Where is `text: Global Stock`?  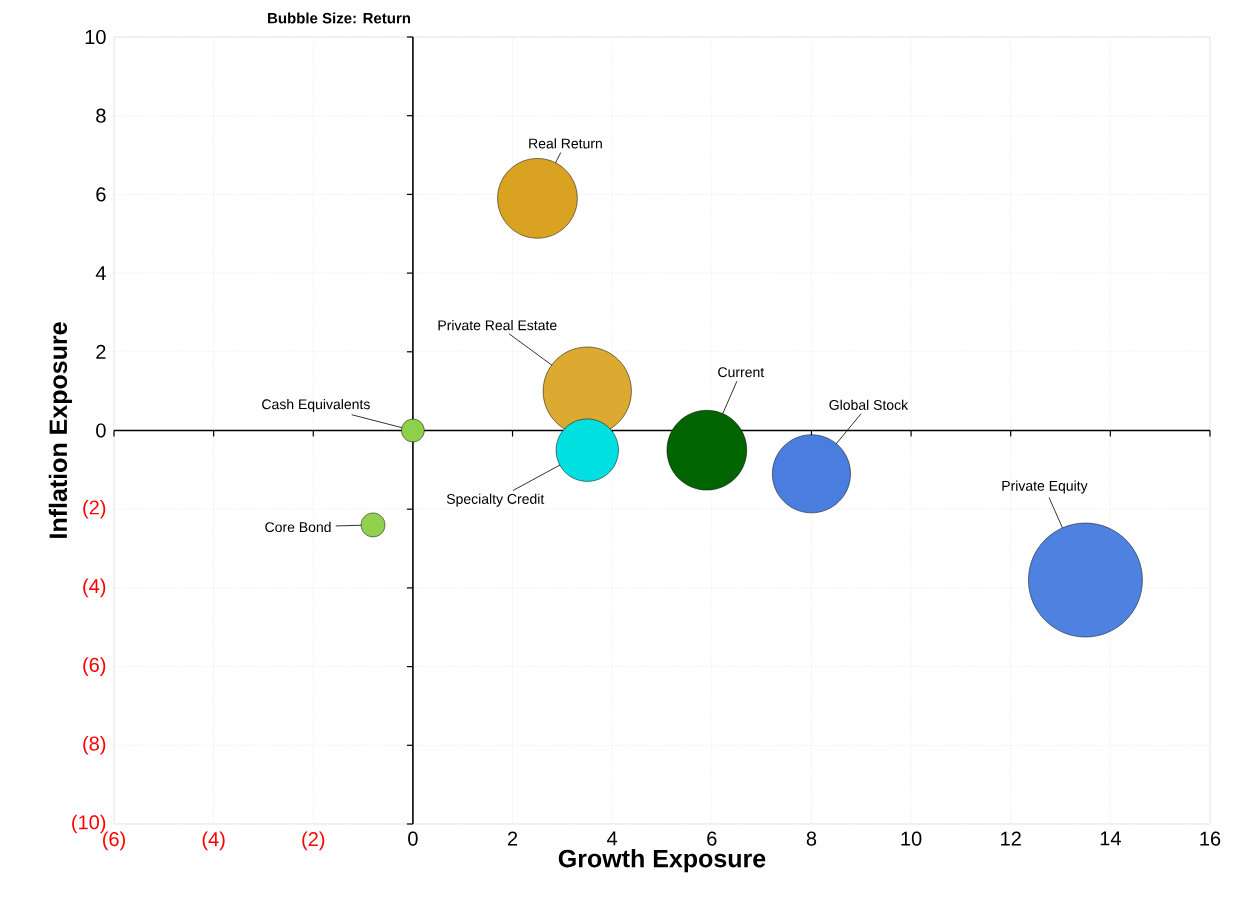 text: Global Stock is located at coordinates (869, 404).